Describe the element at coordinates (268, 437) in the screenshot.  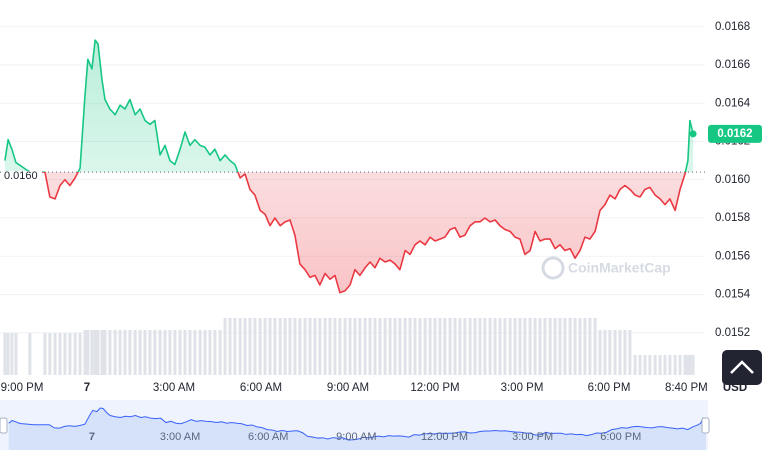
I see `navigator-tick-label: 6:00 AM` at that location.